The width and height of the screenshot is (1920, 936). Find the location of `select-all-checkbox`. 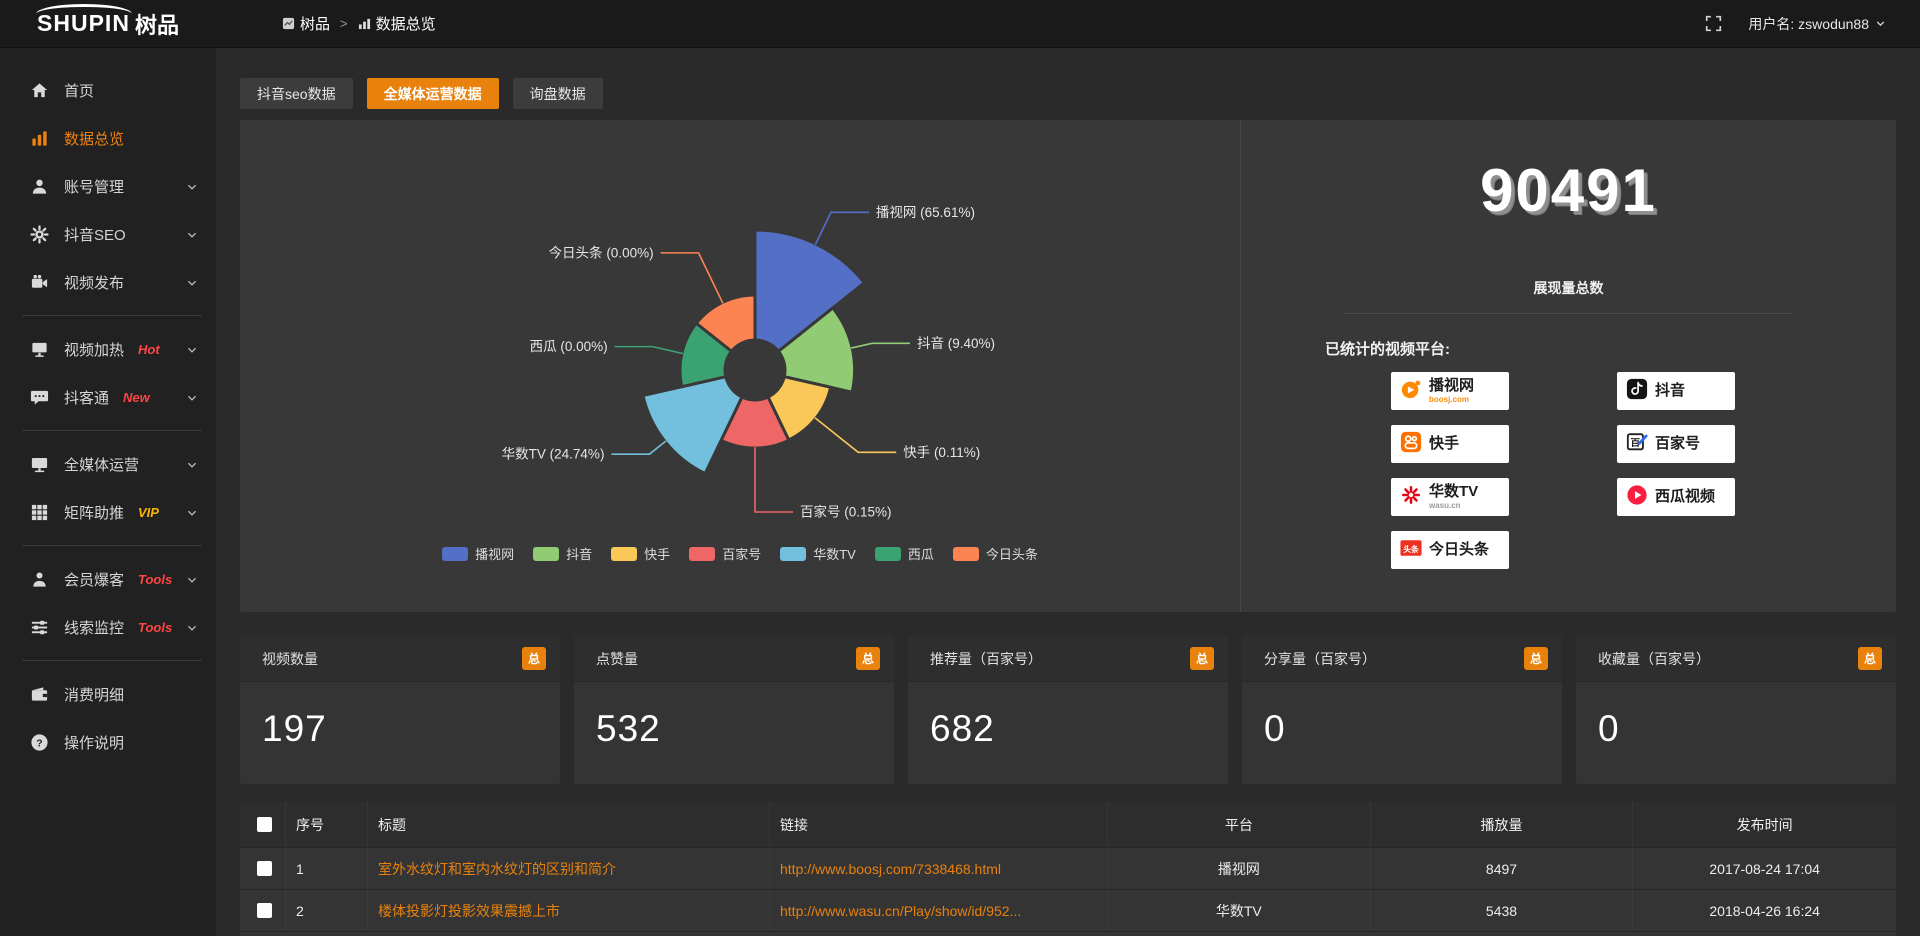

select-all-checkbox is located at coordinates (264, 824).